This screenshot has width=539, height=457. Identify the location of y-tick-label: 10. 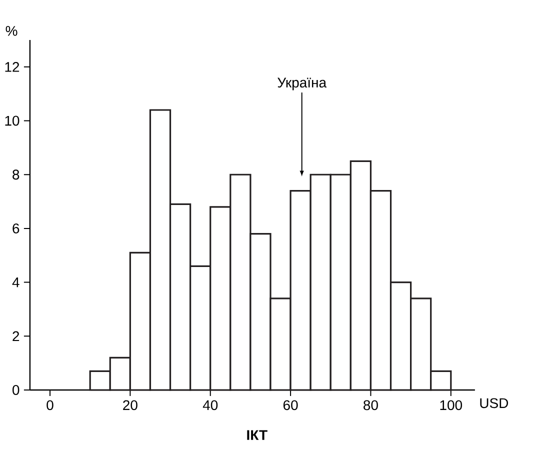
(12, 121).